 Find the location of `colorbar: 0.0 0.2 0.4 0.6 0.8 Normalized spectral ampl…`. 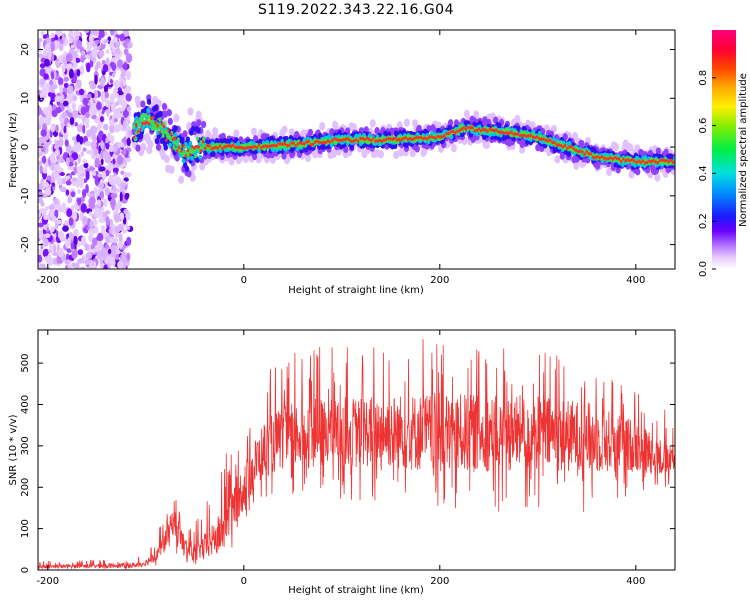

colorbar: 0.0 0.2 0.4 0.6 0.8 Normalized spectral ampl… is located at coordinates (723, 153).